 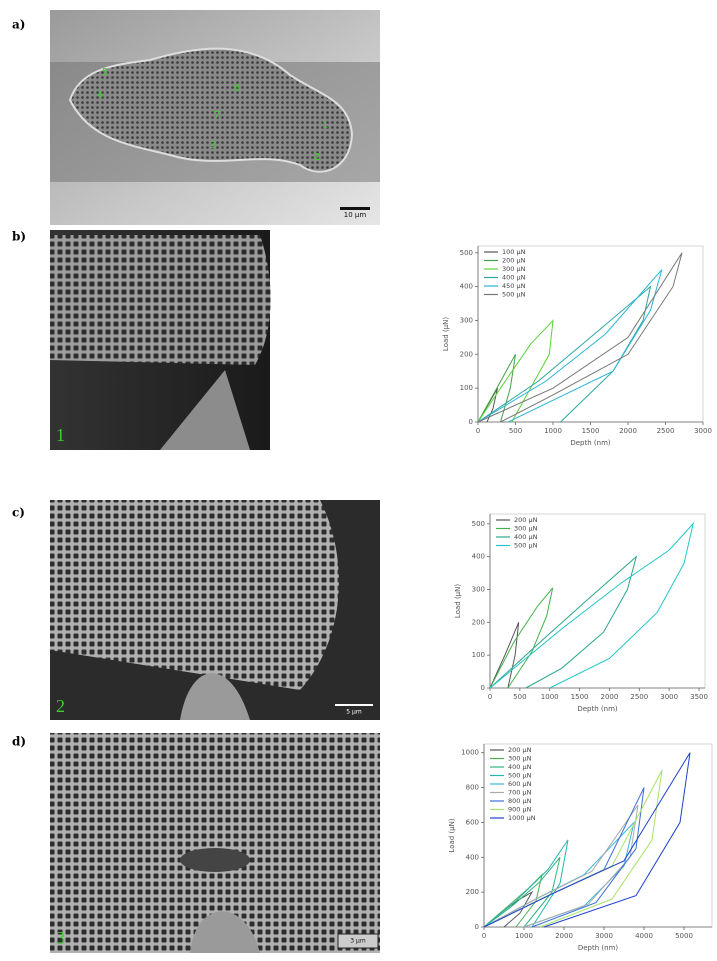 What do you see at coordinates (520, 793) in the screenshot?
I see `legend-label: 700 µN` at bounding box center [520, 793].